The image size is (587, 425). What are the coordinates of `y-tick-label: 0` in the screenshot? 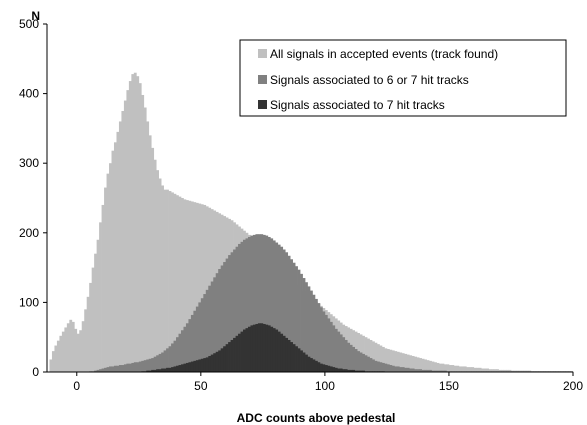 It's located at (35, 372).